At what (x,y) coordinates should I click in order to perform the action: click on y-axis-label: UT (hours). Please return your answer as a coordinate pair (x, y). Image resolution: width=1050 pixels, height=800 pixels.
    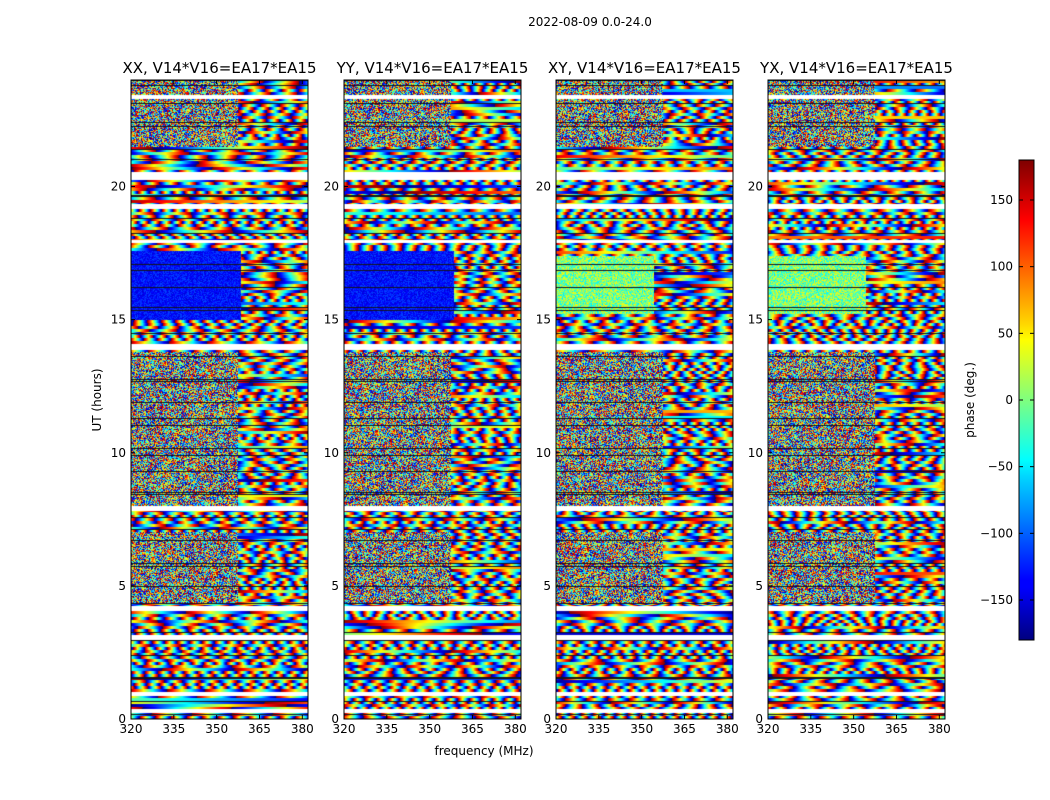
    Looking at the image, I should click on (97, 399).